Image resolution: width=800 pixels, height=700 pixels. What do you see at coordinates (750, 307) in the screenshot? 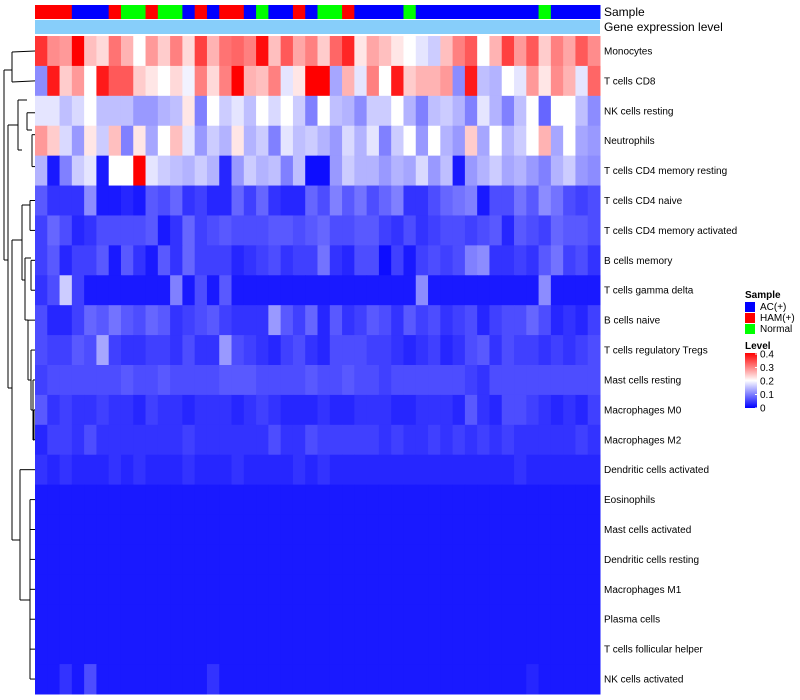
I see `legend-group-swatch` at bounding box center [750, 307].